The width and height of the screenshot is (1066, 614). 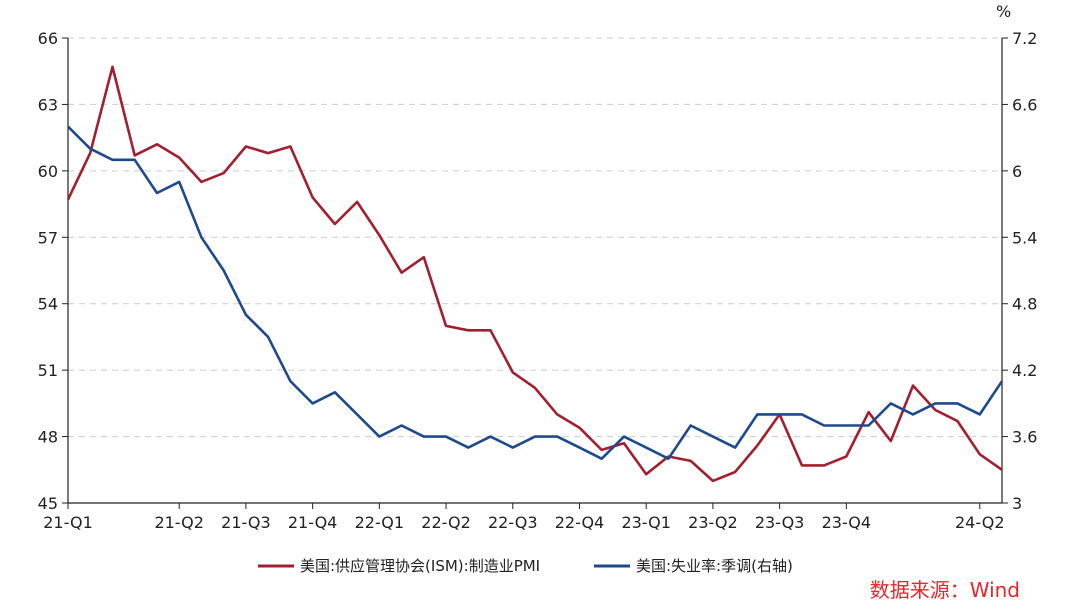 I want to click on y-right-tick-label: 4.2, so click(x=1024, y=370).